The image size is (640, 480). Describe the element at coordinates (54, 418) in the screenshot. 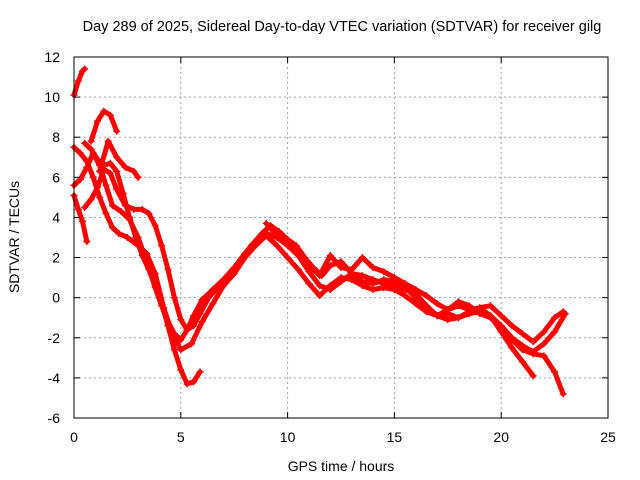

I see `y-tick-label: -6` at that location.